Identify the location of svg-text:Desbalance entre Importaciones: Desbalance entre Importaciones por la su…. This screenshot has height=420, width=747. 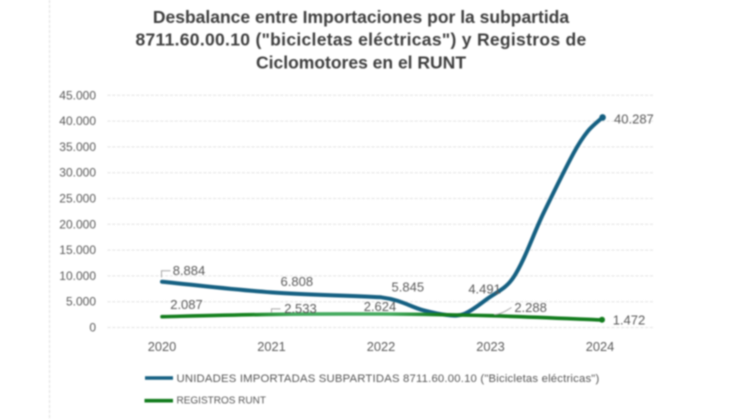
(361, 17).